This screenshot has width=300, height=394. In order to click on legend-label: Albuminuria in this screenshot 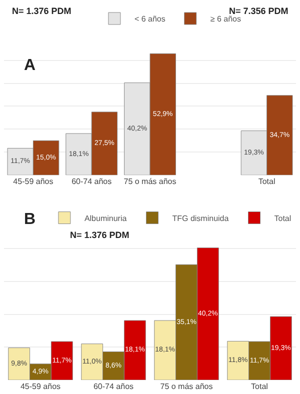, I will do `click(106, 218)`.